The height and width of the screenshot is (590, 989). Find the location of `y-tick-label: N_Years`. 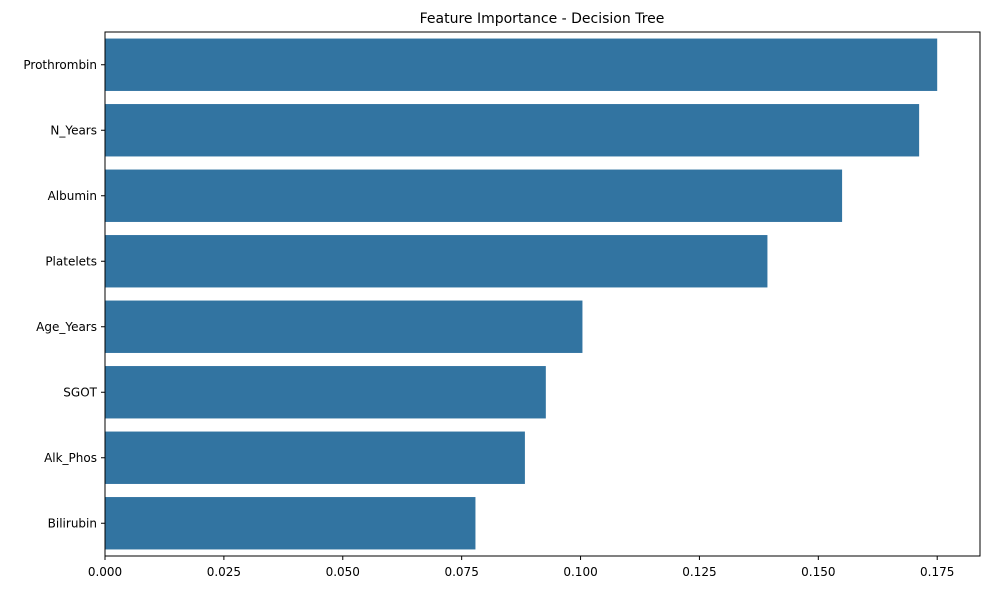

y-tick-label: N_Years is located at coordinates (73, 130).